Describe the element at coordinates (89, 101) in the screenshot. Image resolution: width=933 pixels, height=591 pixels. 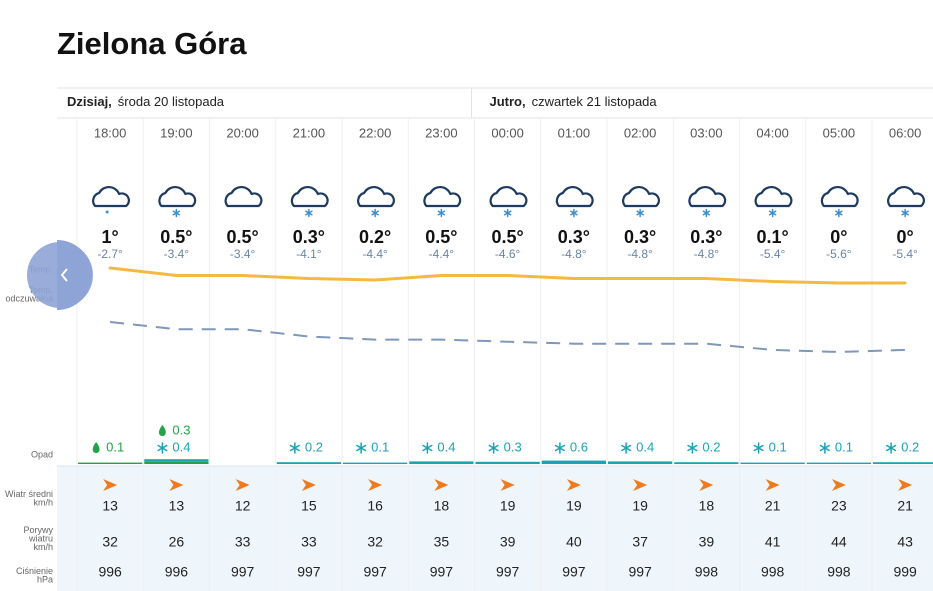
I see `day-label: Dzisiaj,` at that location.